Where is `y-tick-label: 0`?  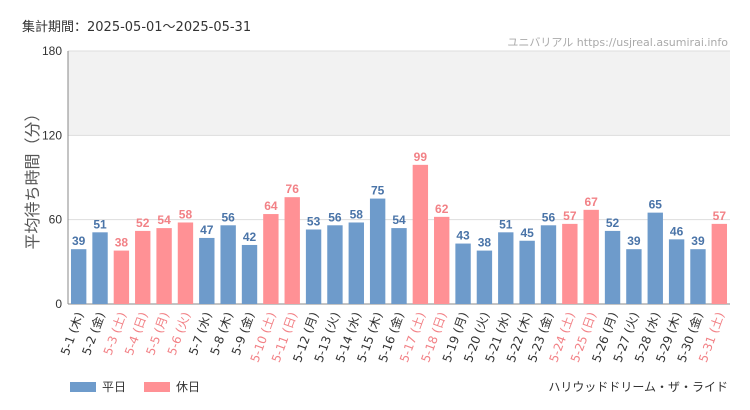 y-tick-label: 0 is located at coordinates (58, 304).